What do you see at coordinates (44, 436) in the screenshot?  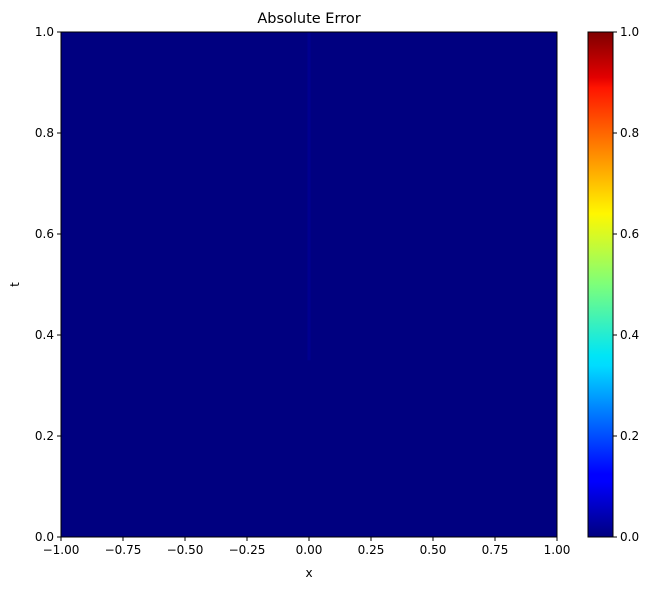 I see `y-tick-label: 0.2` at bounding box center [44, 436].